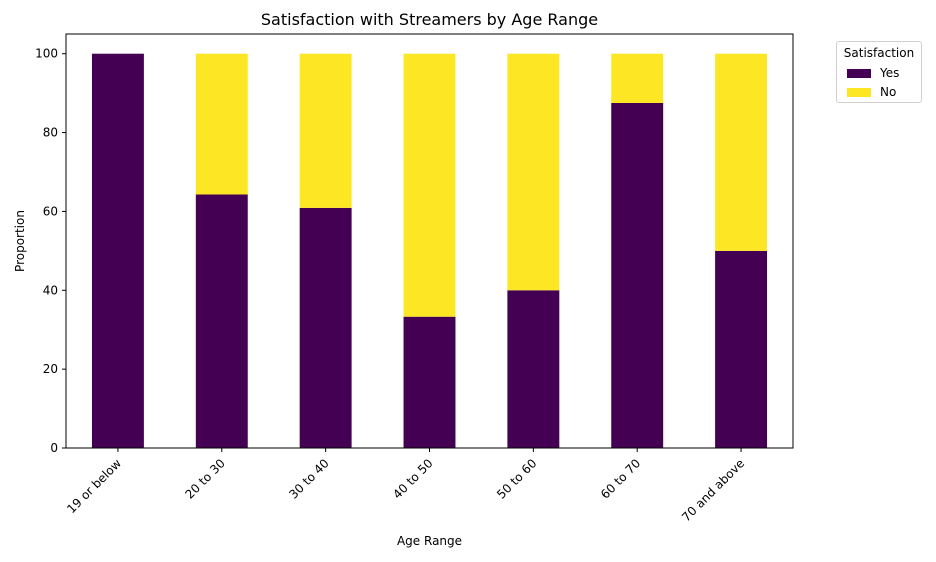 This screenshot has width=936, height=562. What do you see at coordinates (620, 478) in the screenshot?
I see `x-tick-label-5: 60 to 70` at bounding box center [620, 478].